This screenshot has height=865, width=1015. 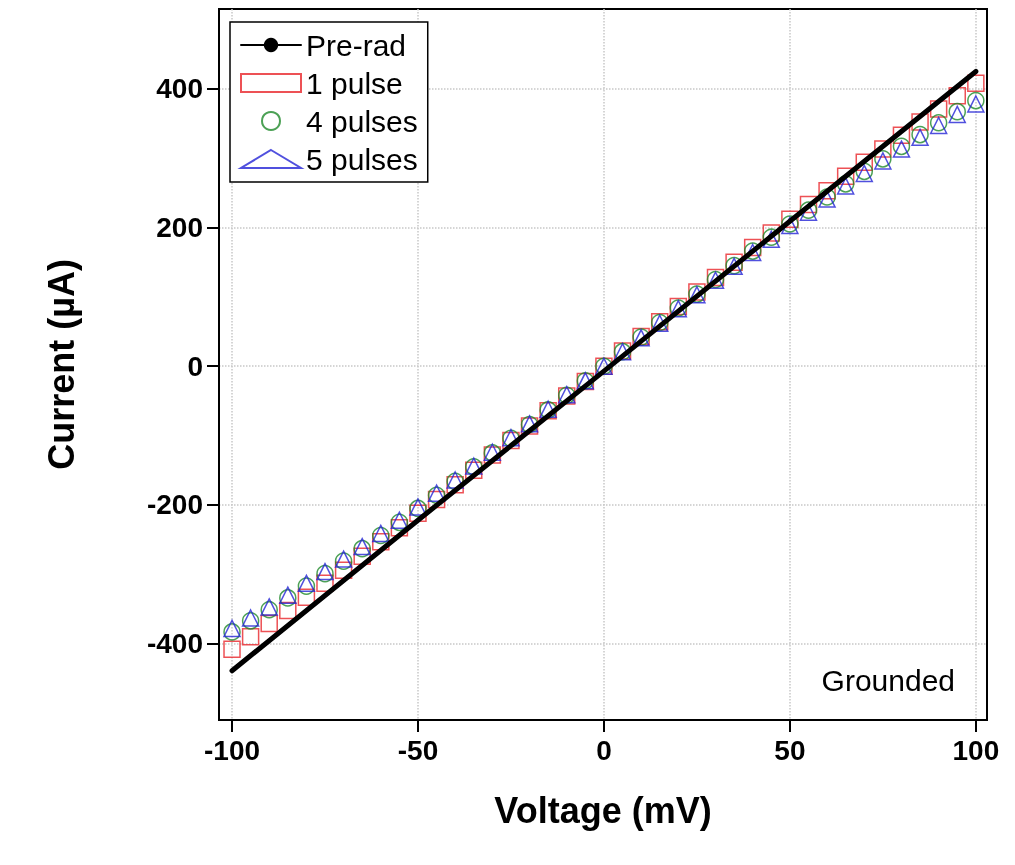 I want to click on legend-label: 1 pulse, so click(x=354, y=83).